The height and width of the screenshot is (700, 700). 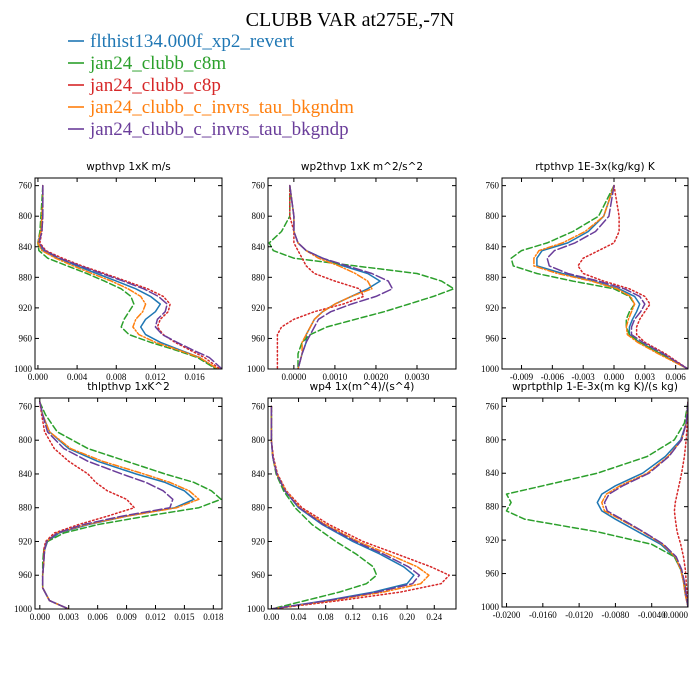 What do you see at coordinates (579, 615) in the screenshot?
I see `x-tick-label: -0.0120` at bounding box center [579, 615].